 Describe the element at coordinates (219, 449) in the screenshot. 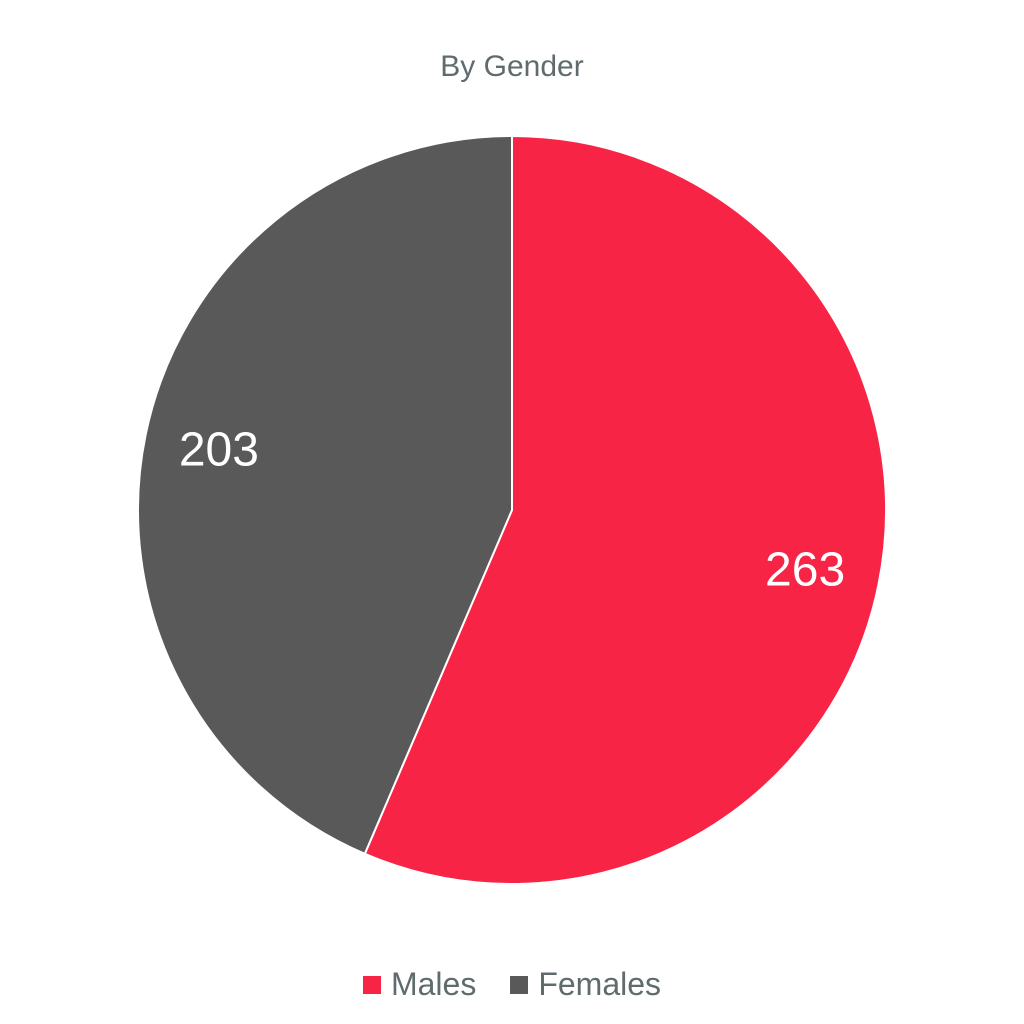

I see `data-label-females: 203` at that location.